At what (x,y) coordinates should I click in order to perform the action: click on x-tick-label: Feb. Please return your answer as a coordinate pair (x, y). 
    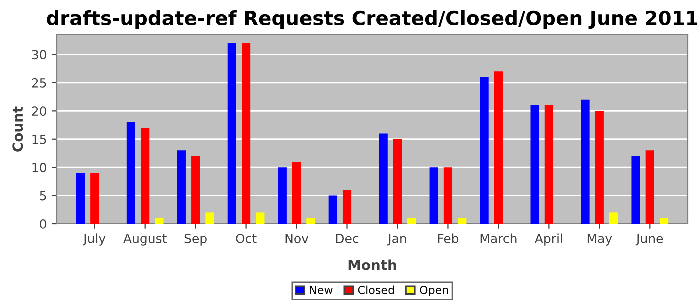
    Looking at the image, I should click on (448, 239).